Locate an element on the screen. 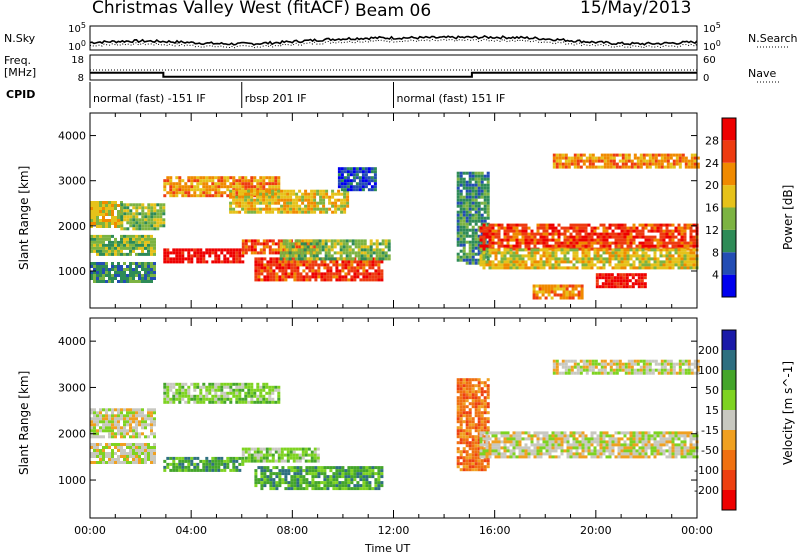  velocity-colorbar-tick: -200 is located at coordinates (706, 490).